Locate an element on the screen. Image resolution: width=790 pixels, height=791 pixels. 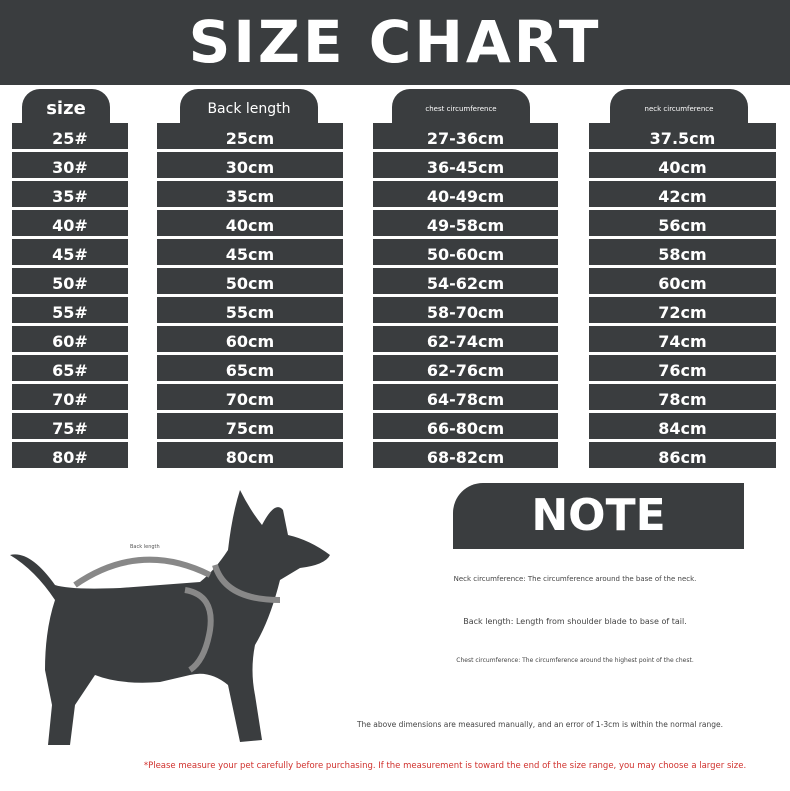
column-header: Back length is located at coordinates (249, 107).